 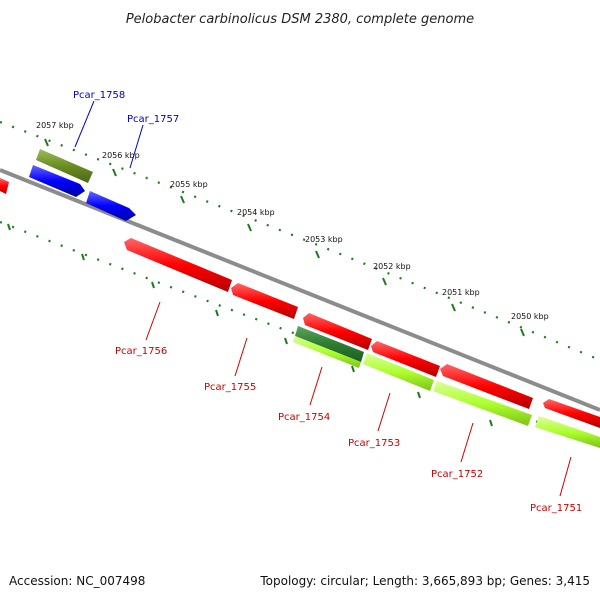 I want to click on scale-label-2051: 2051 kbp, so click(x=461, y=292).